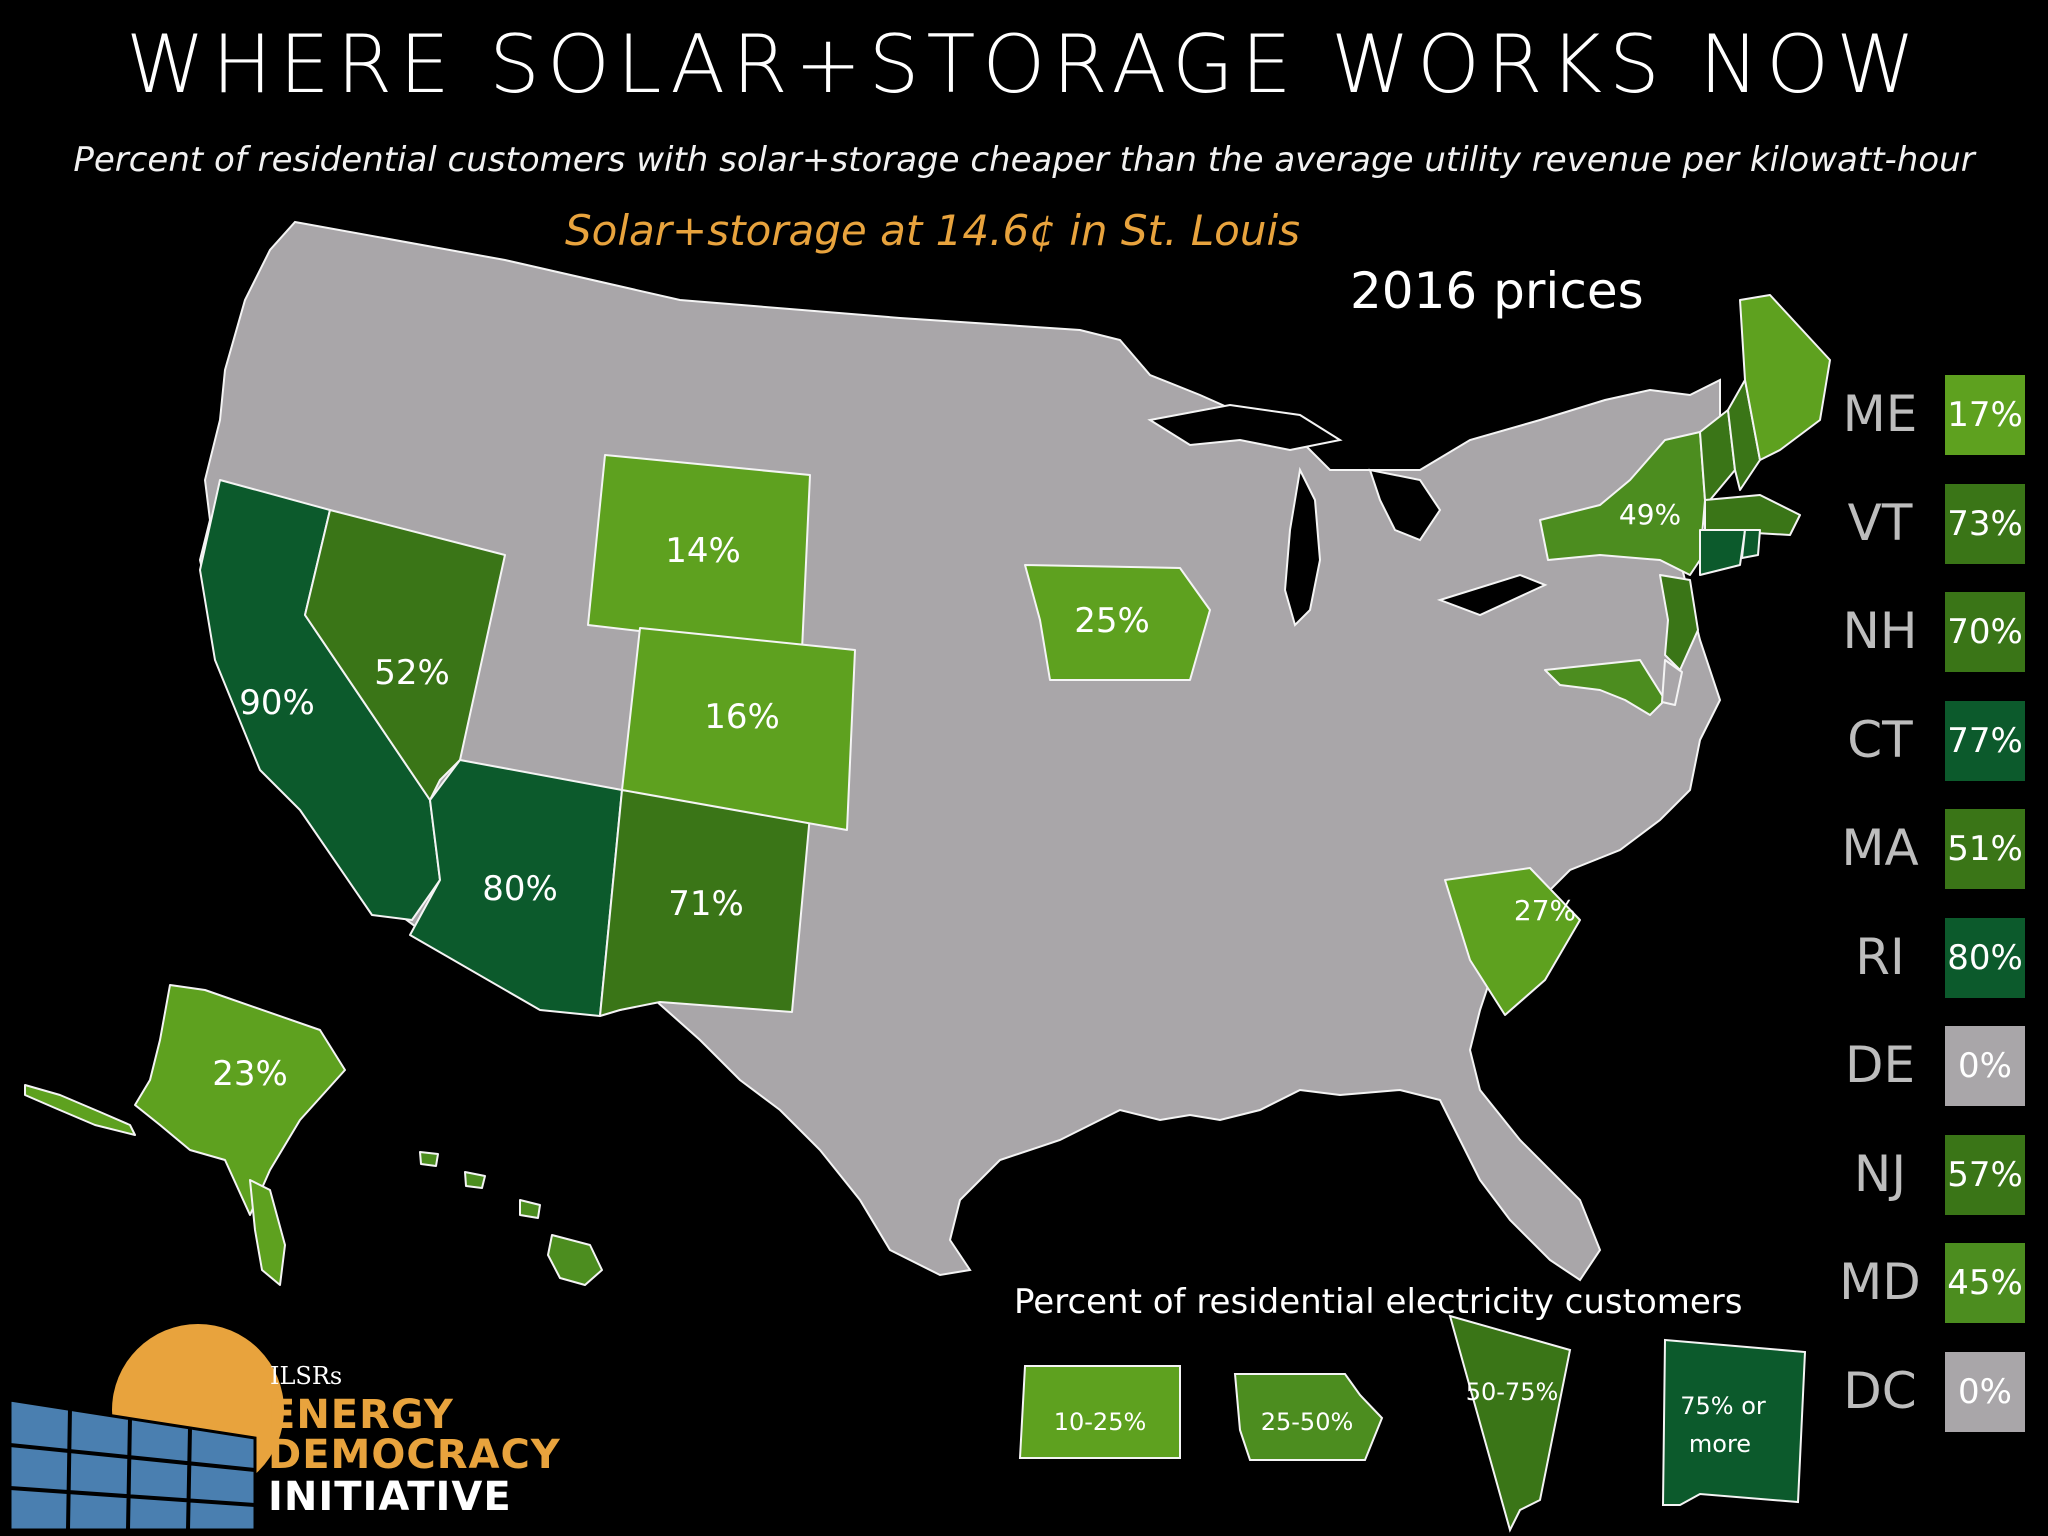 Image resolution: width=2048 pixels, height=1536 pixels. I want to click on label-sc: 27%, so click(1545, 910).